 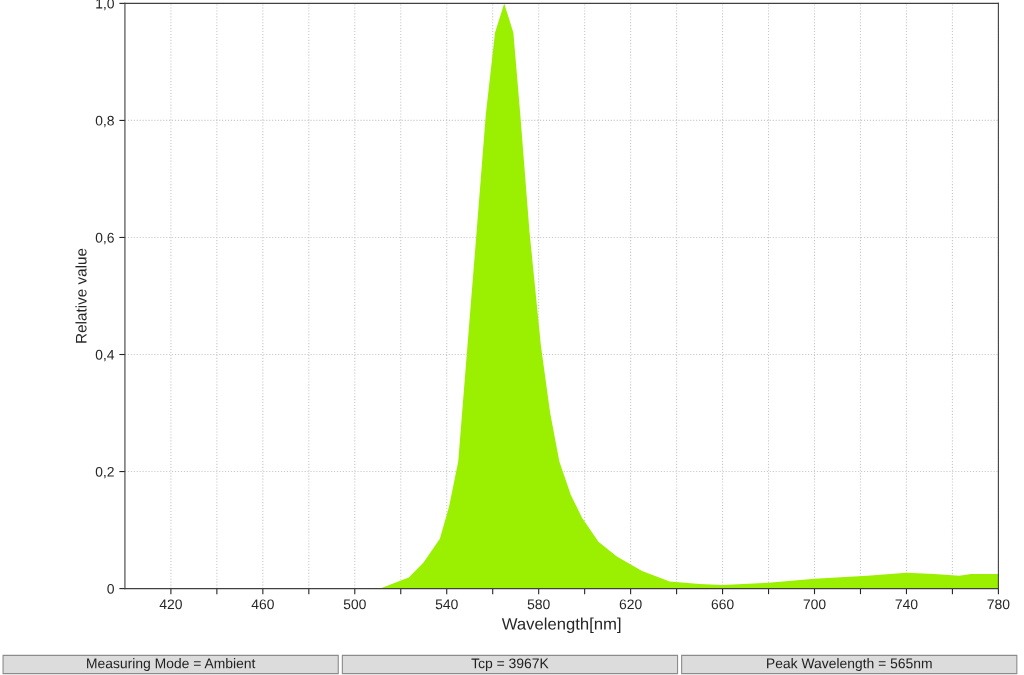 I want to click on x-tick-label: 660, so click(x=722, y=604).